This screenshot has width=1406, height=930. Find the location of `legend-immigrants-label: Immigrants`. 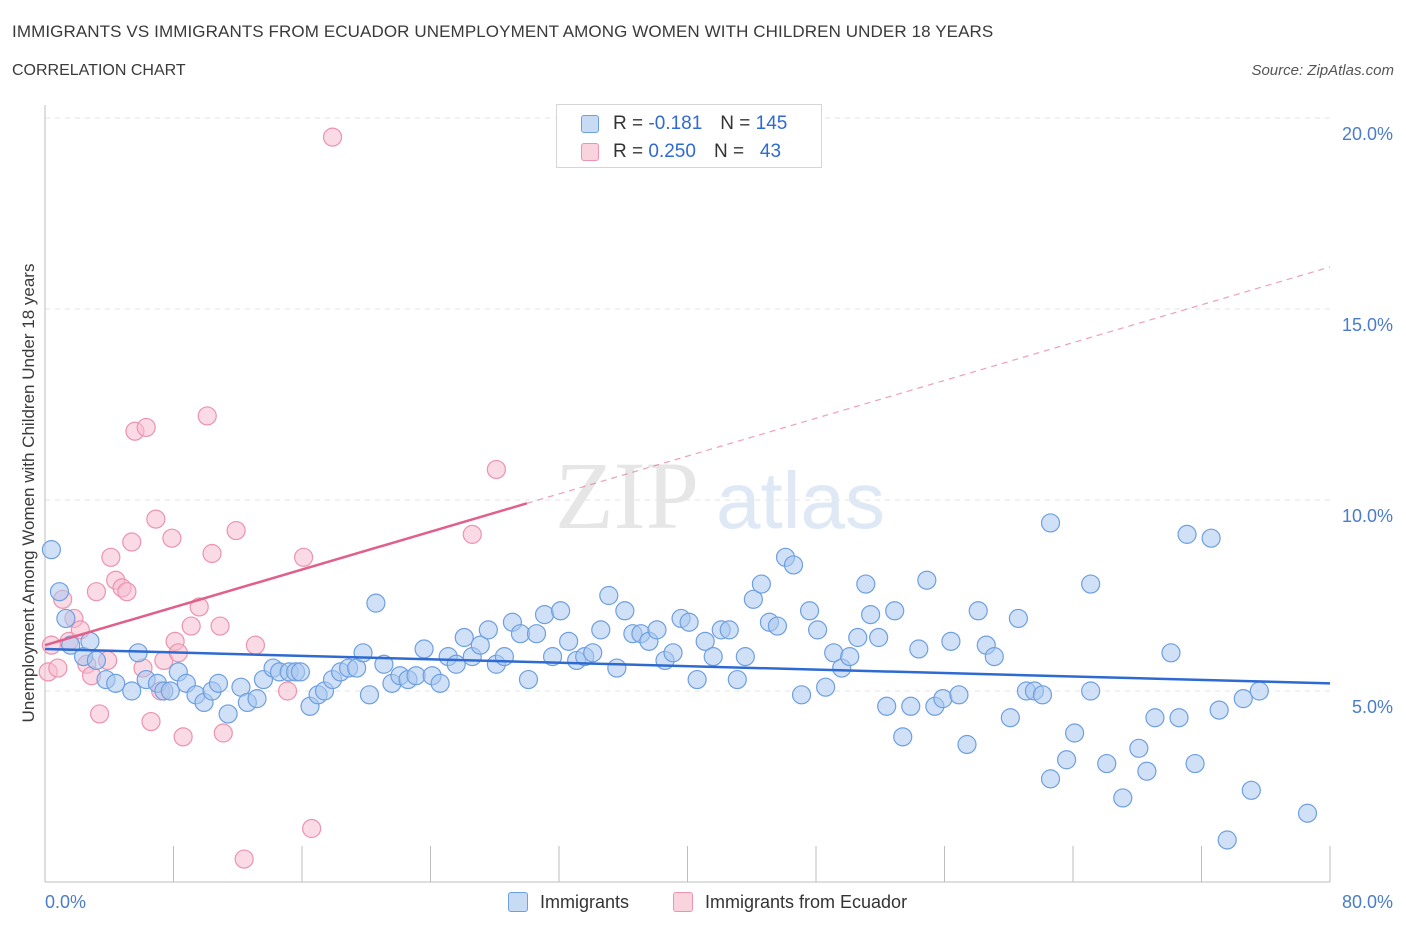

legend-immigrants-label: Immigrants is located at coordinates (585, 901).